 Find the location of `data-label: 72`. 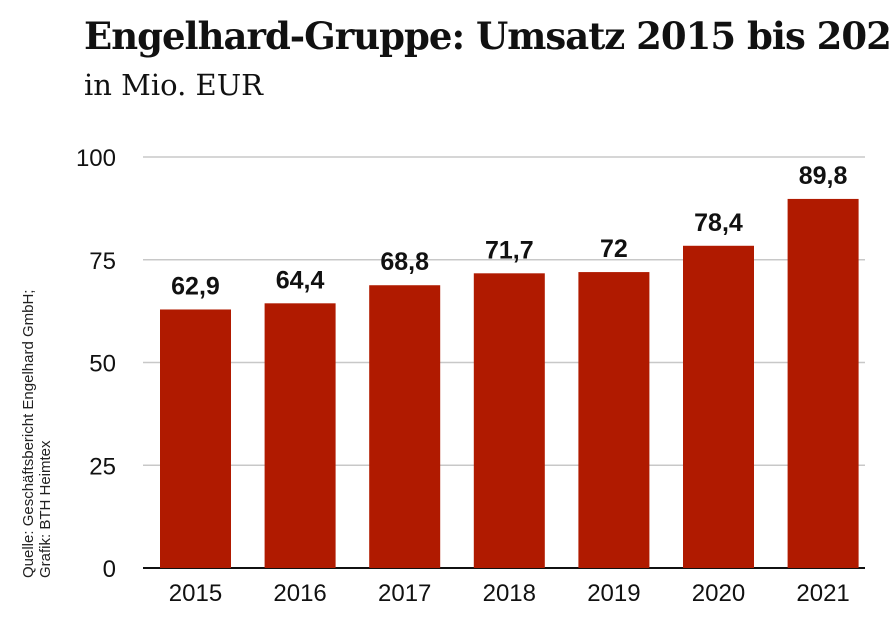

data-label: 72 is located at coordinates (614, 249).